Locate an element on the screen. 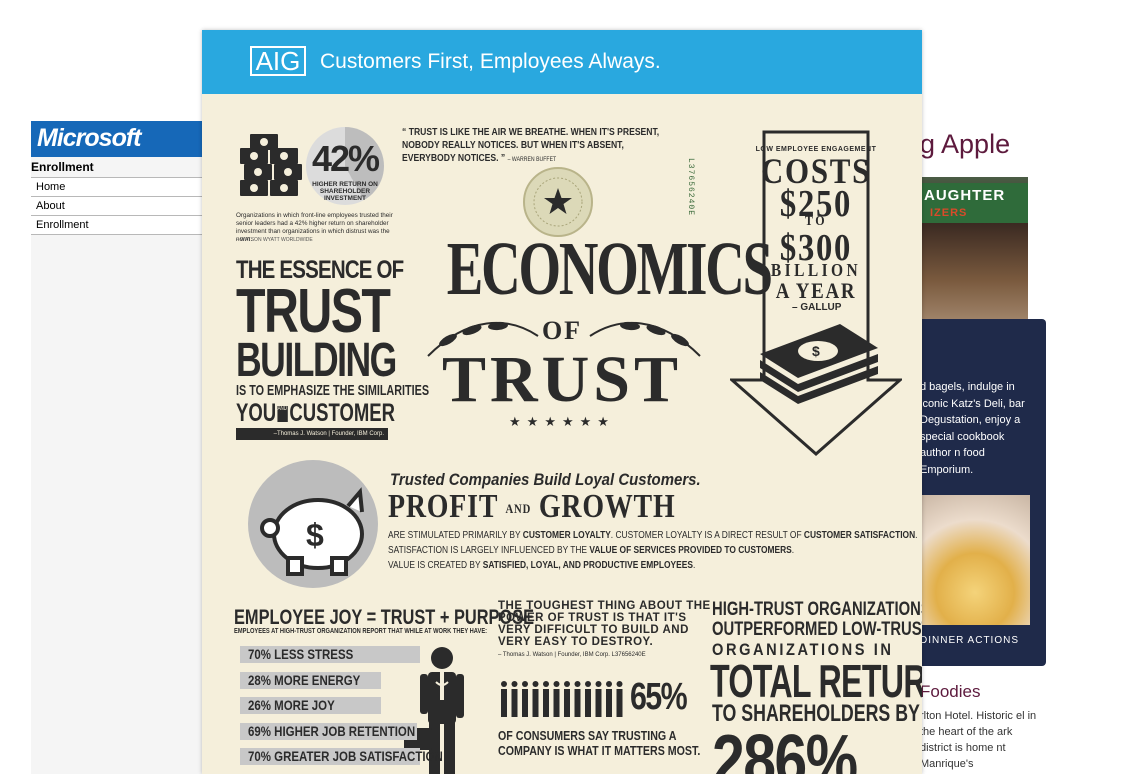  cost-source: – GALLUP is located at coordinates (817, 307).